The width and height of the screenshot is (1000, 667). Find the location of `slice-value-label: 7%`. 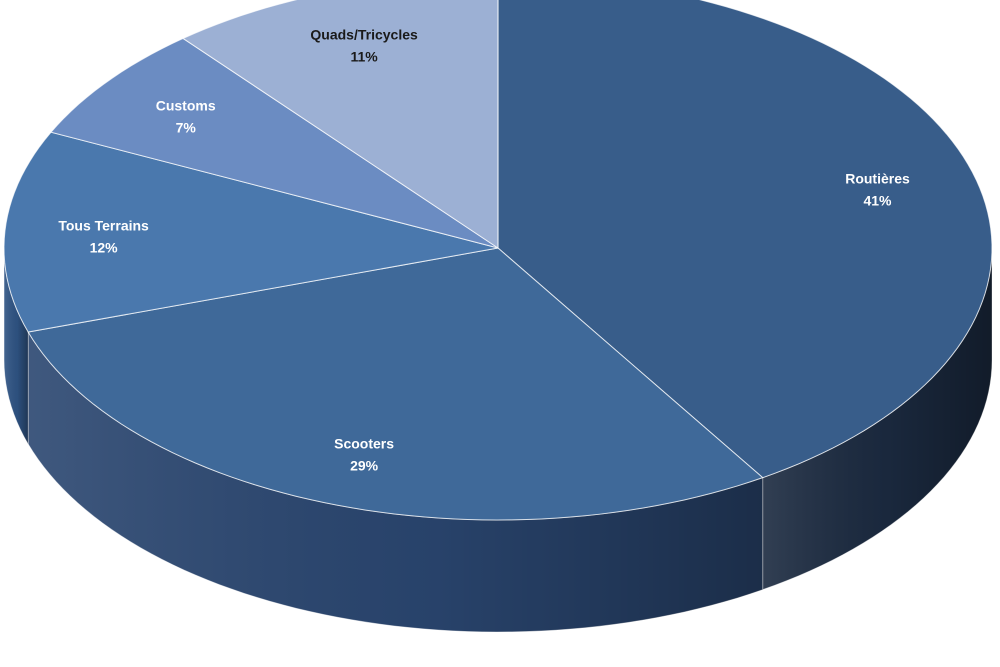

slice-value-label: 7% is located at coordinates (186, 128).